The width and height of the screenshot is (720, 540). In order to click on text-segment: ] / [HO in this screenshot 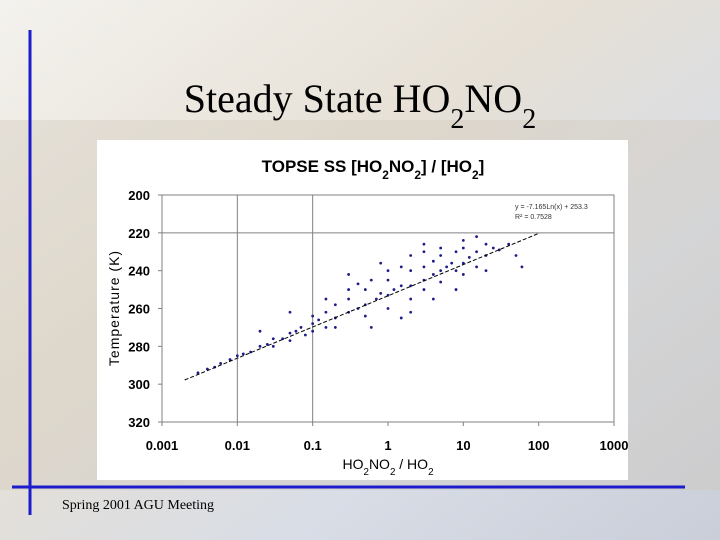, I will do `click(446, 166)`.